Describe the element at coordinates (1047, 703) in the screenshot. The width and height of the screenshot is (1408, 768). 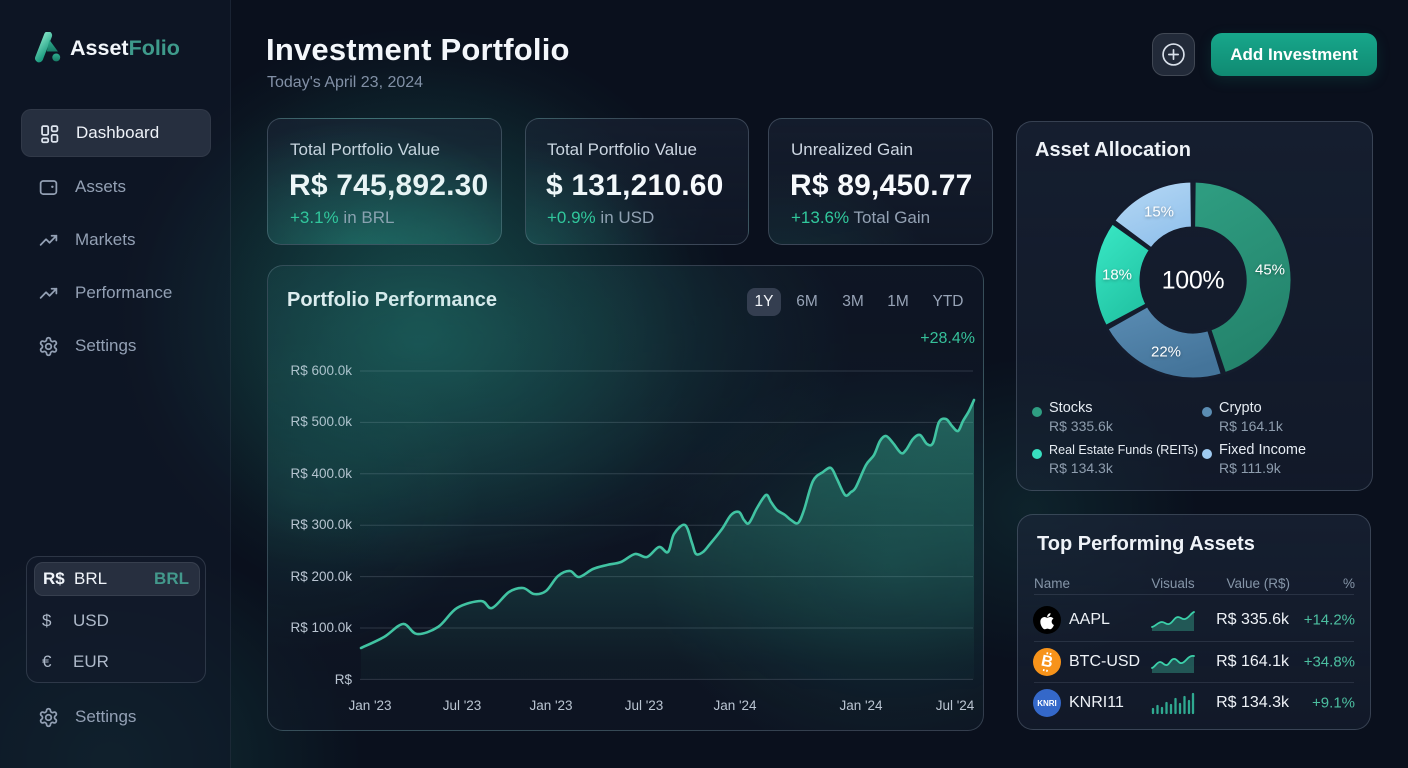
I see `svg-text: KNRI` at that location.